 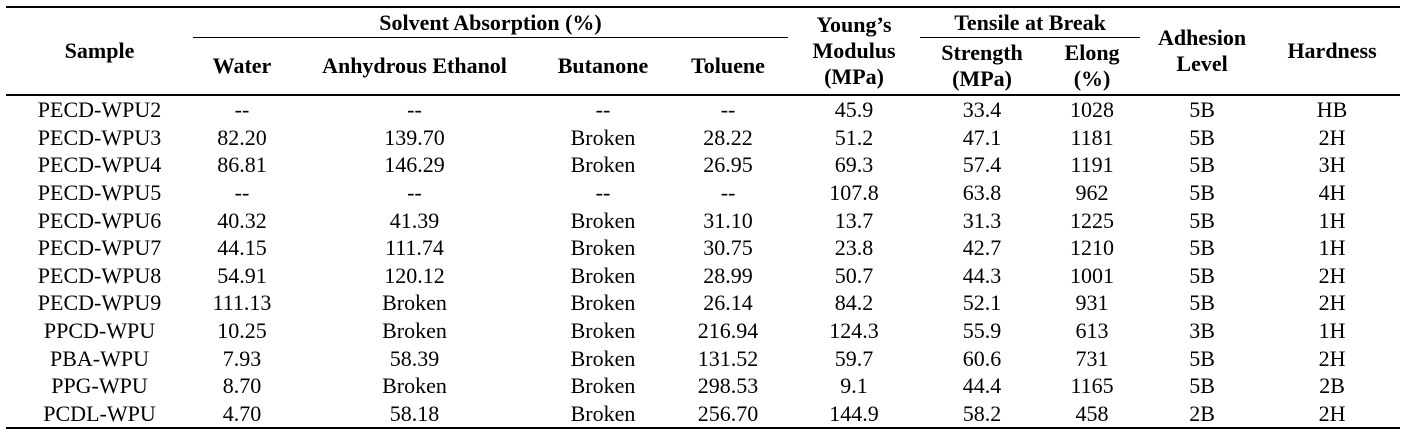 What do you see at coordinates (242, 165) in the screenshot?
I see `cell-water: 86.81` at bounding box center [242, 165].